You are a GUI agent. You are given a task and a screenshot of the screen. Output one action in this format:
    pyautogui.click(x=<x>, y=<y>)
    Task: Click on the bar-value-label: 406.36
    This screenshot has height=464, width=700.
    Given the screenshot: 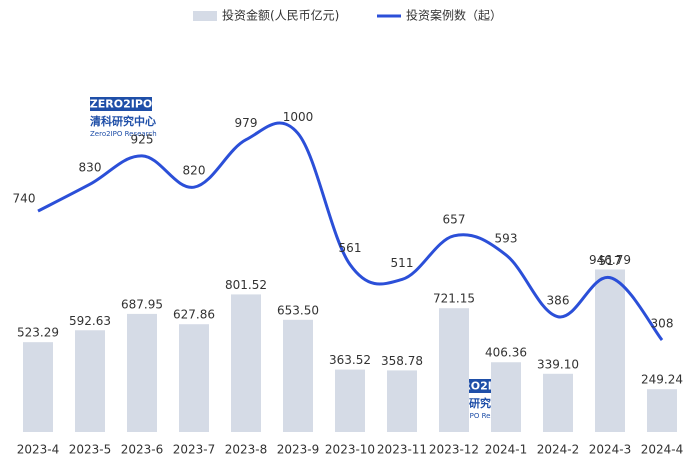 What is the action you would take?
    pyautogui.click(x=506, y=353)
    